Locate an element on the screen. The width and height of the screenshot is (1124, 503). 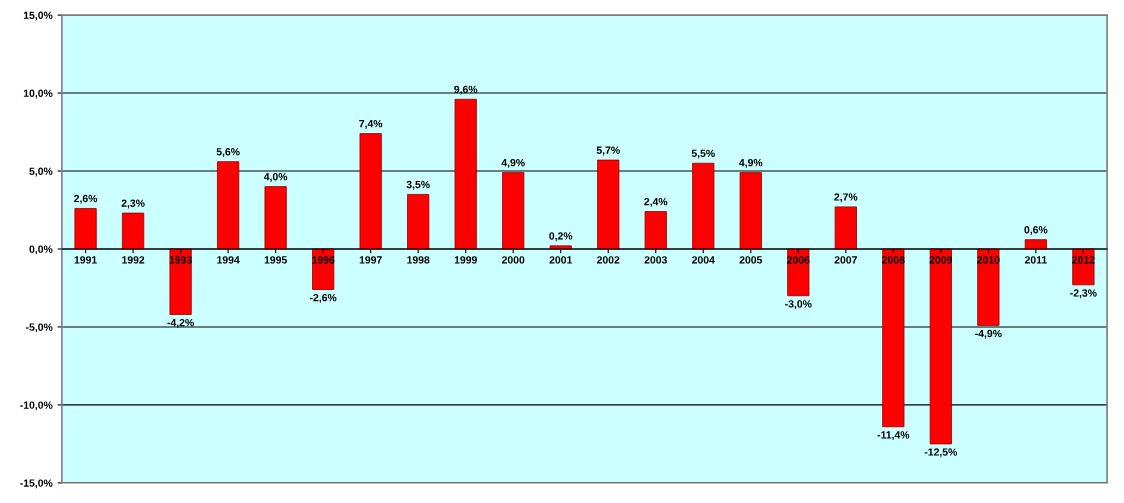
x-tick-label: 1998 is located at coordinates (418, 260).